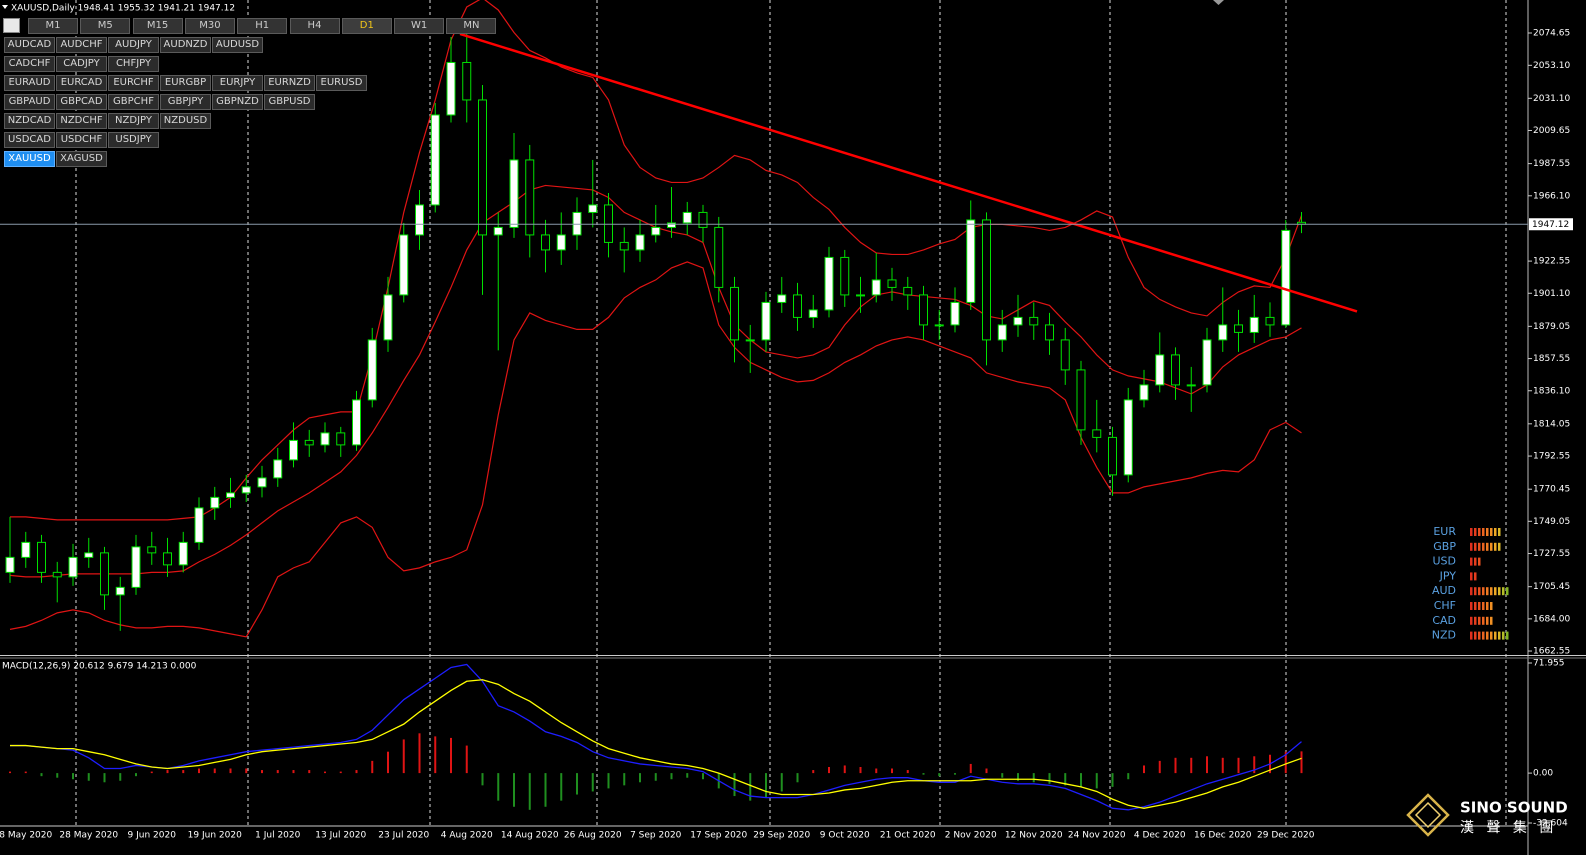 This screenshot has height=855, width=1586. I want to click on x-tick-label: 9 Jun 2020, so click(152, 836).